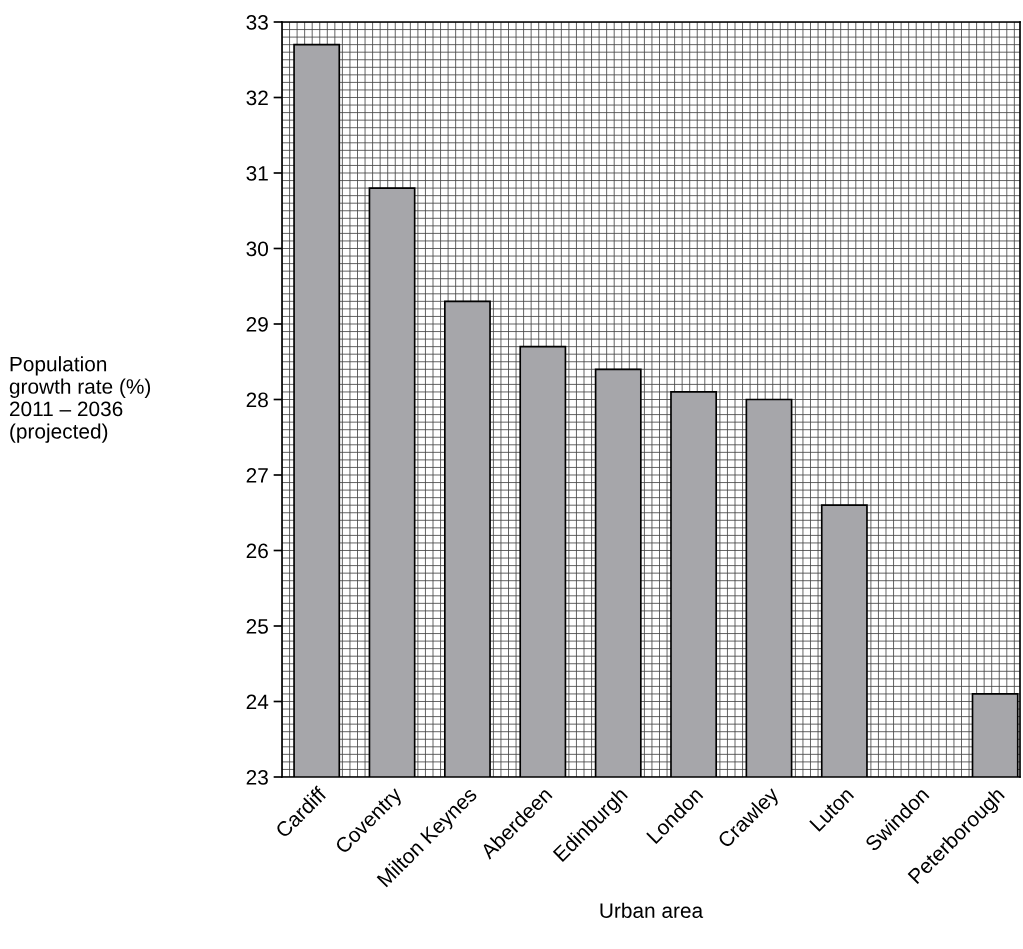  I want to click on y-tick-label: 29, so click(257, 324).